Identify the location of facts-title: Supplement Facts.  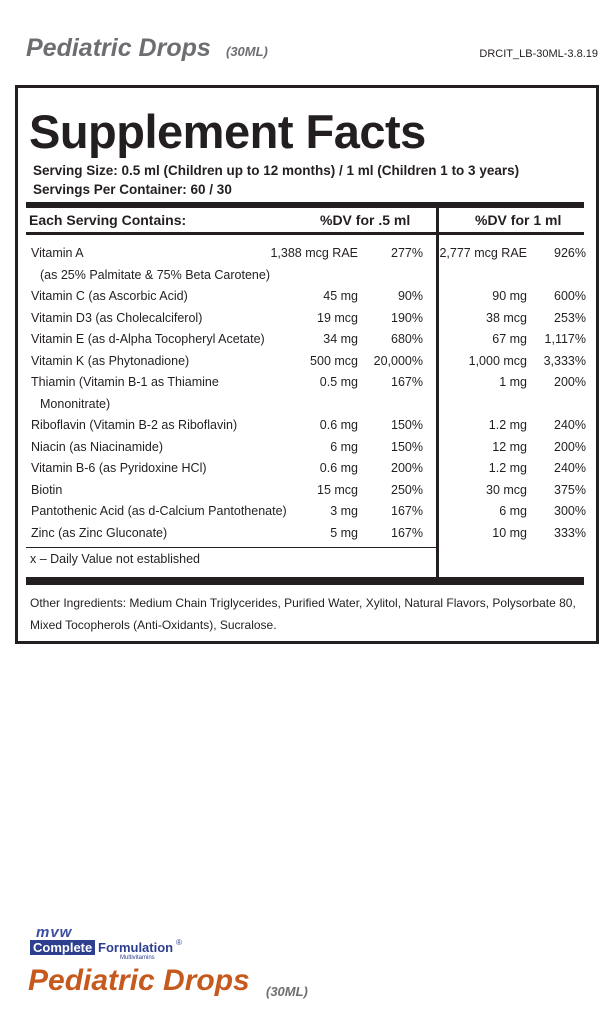
(227, 131).